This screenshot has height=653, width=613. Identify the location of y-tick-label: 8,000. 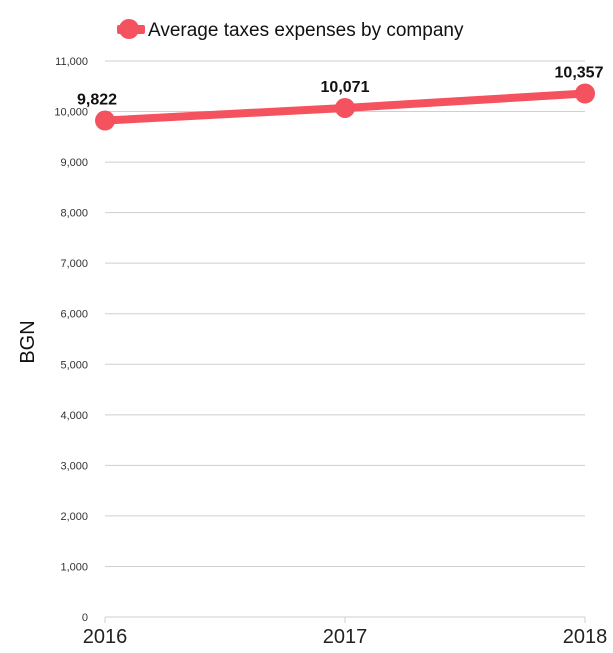
(74, 214).